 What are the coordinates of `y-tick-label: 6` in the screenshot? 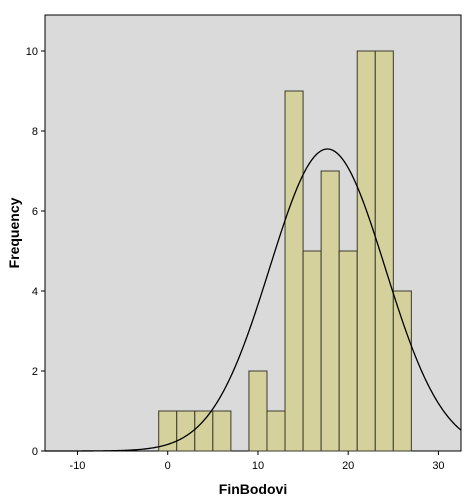 It's located at (35, 212).